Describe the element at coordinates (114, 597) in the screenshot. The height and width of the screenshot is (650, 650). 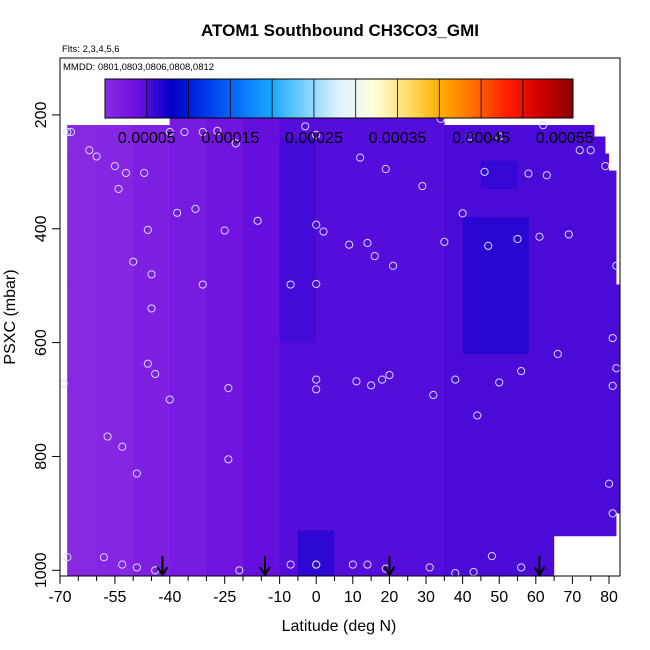
I see `x-tick-label: -55` at that location.